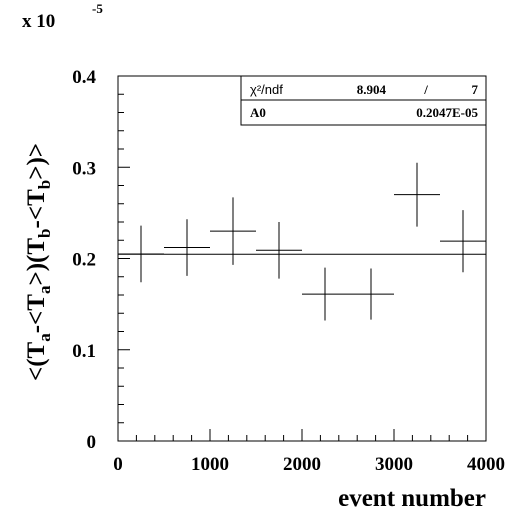  What do you see at coordinates (394, 464) in the screenshot?
I see `x-tick-label: 3000` at bounding box center [394, 464].